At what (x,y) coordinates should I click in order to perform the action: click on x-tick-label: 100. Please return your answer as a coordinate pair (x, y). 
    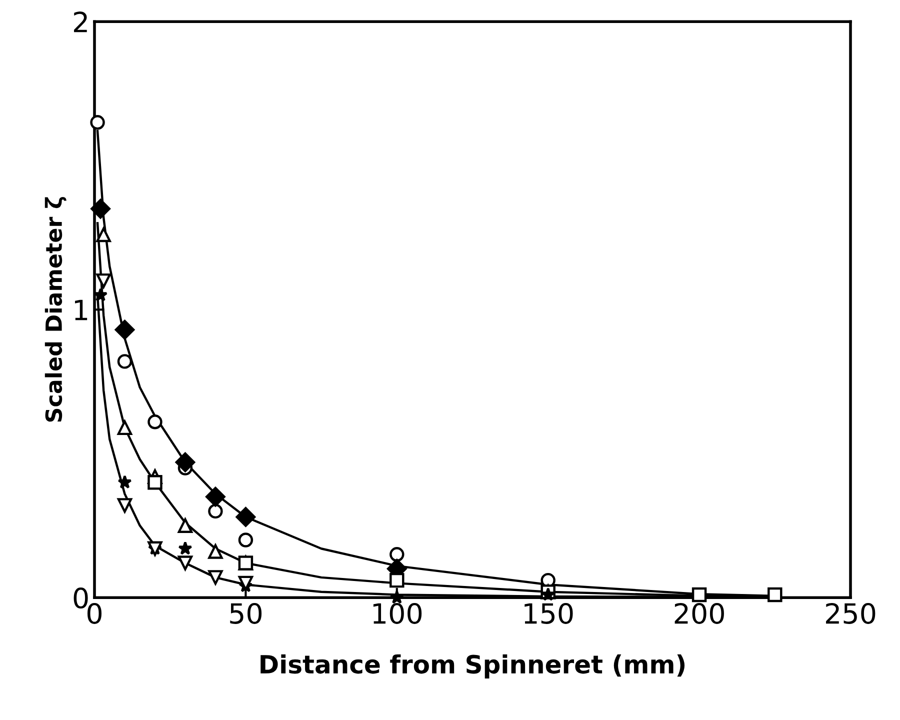
    Looking at the image, I should click on (397, 613).